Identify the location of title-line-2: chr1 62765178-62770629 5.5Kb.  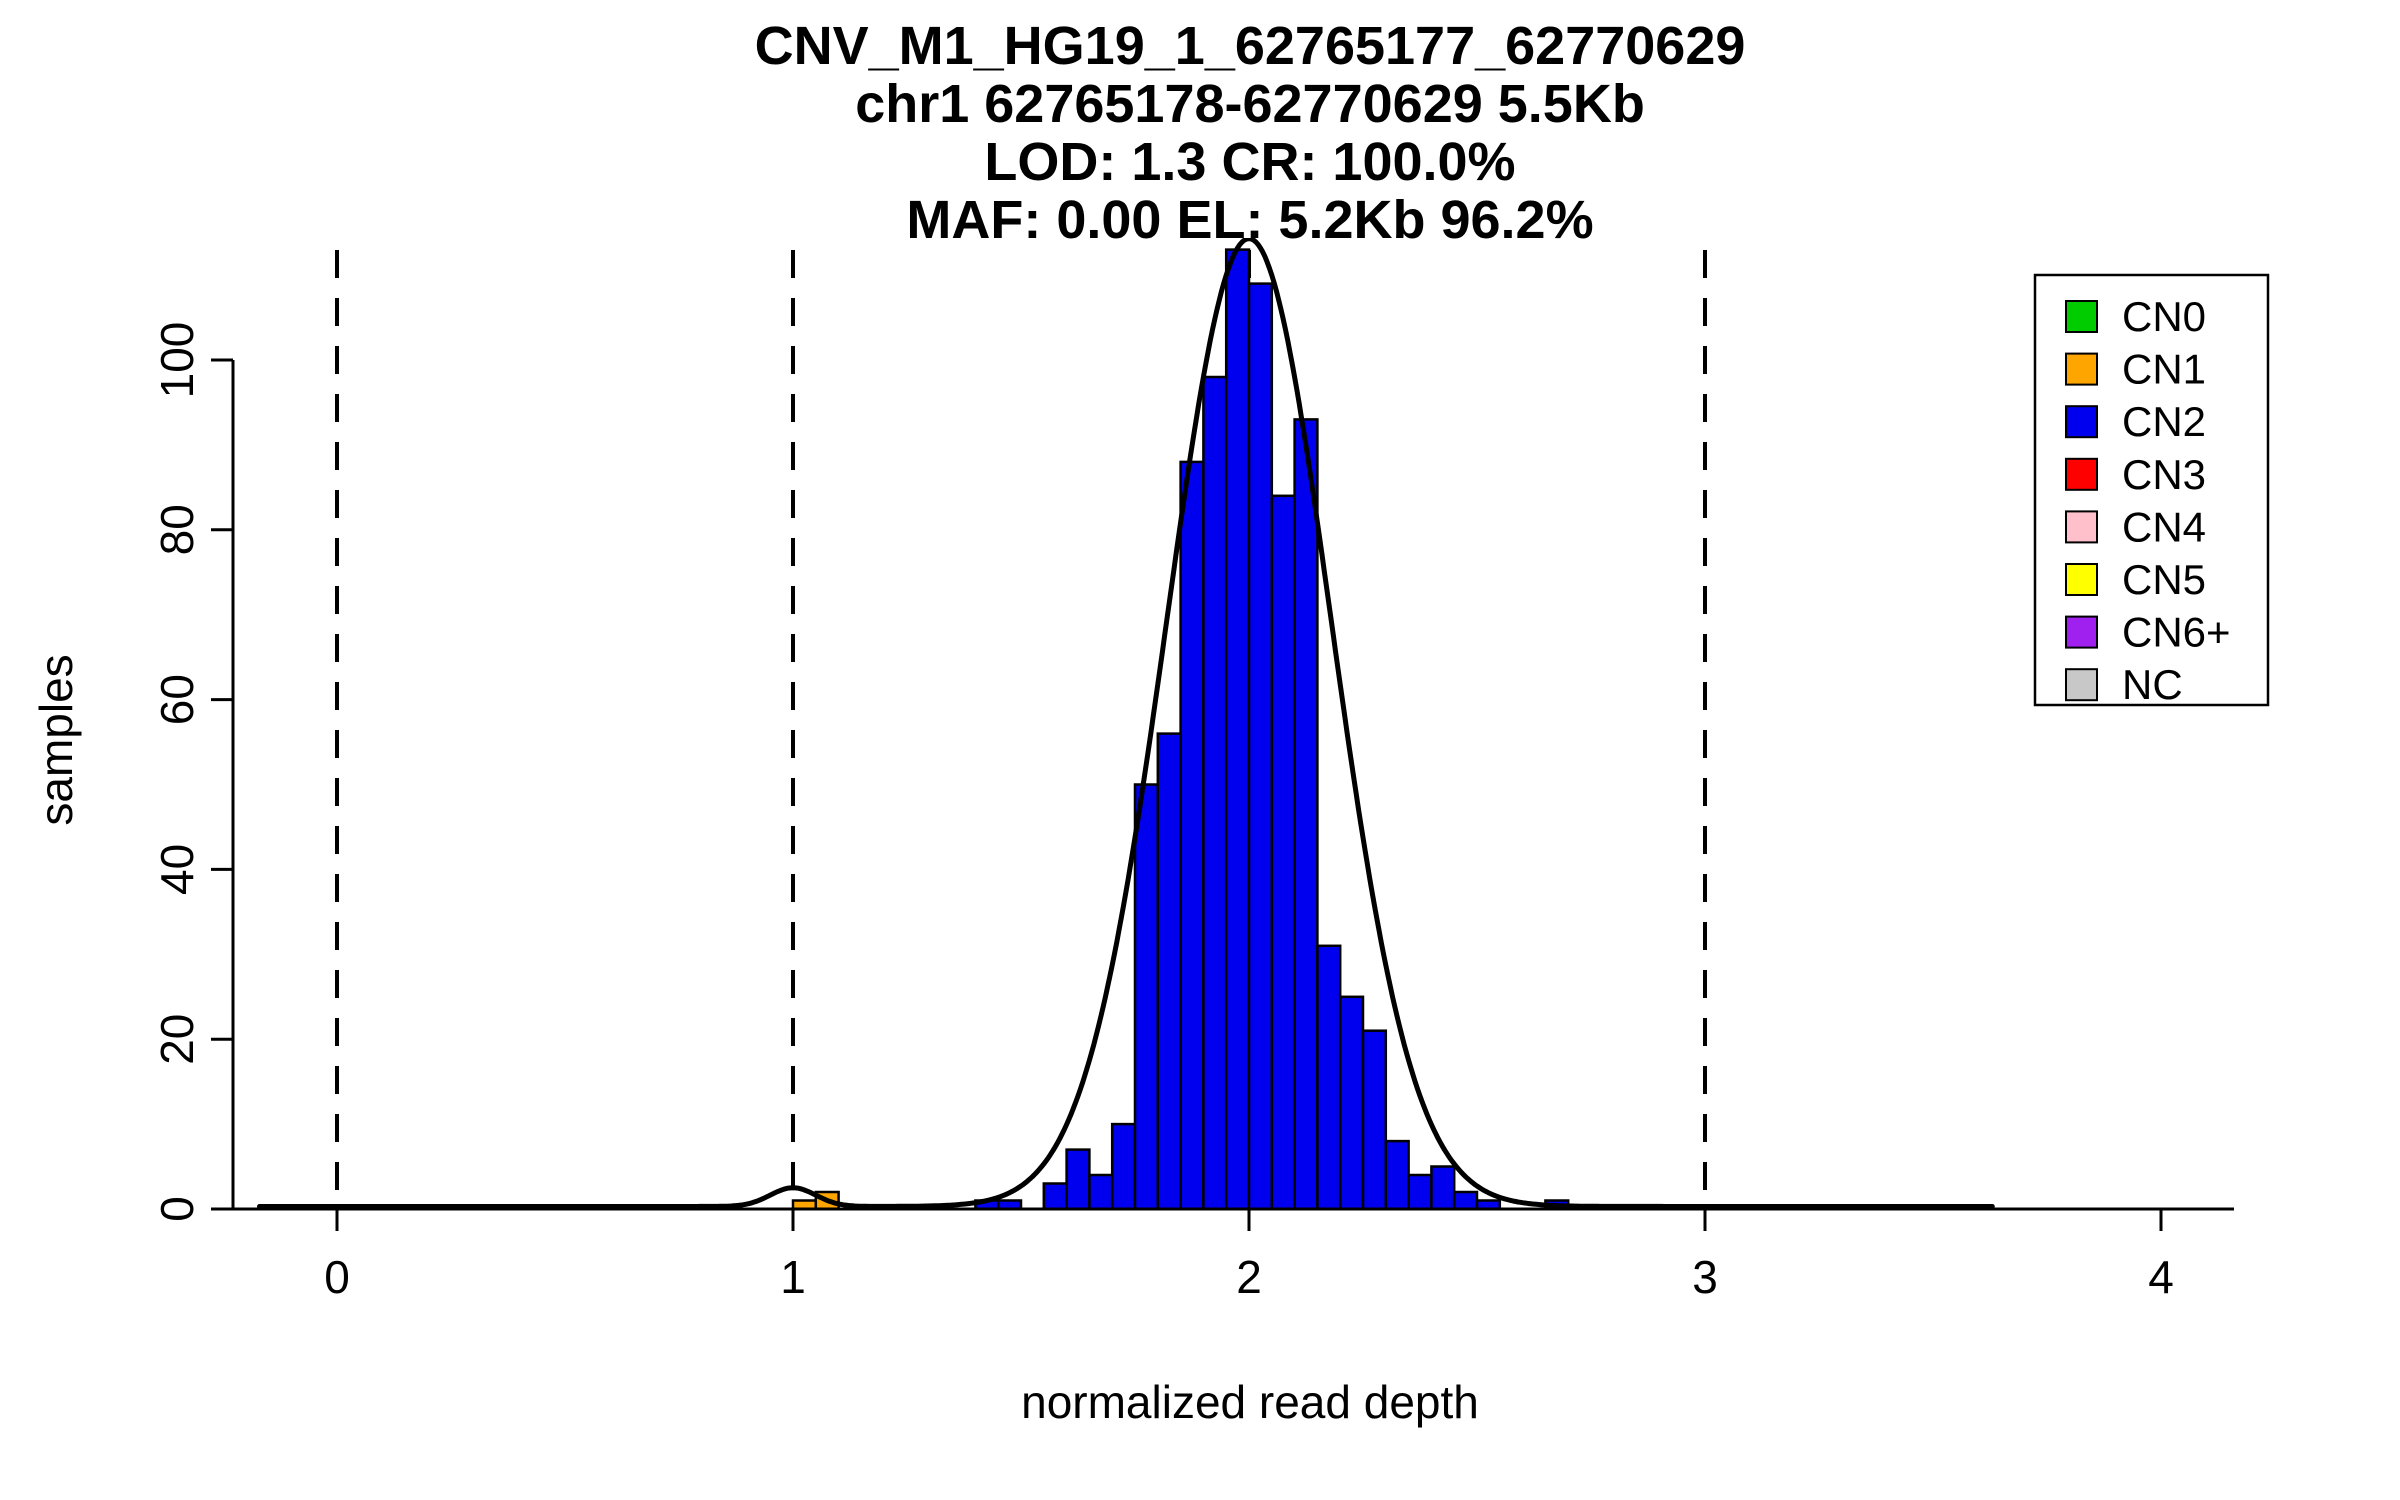
(1250, 104).